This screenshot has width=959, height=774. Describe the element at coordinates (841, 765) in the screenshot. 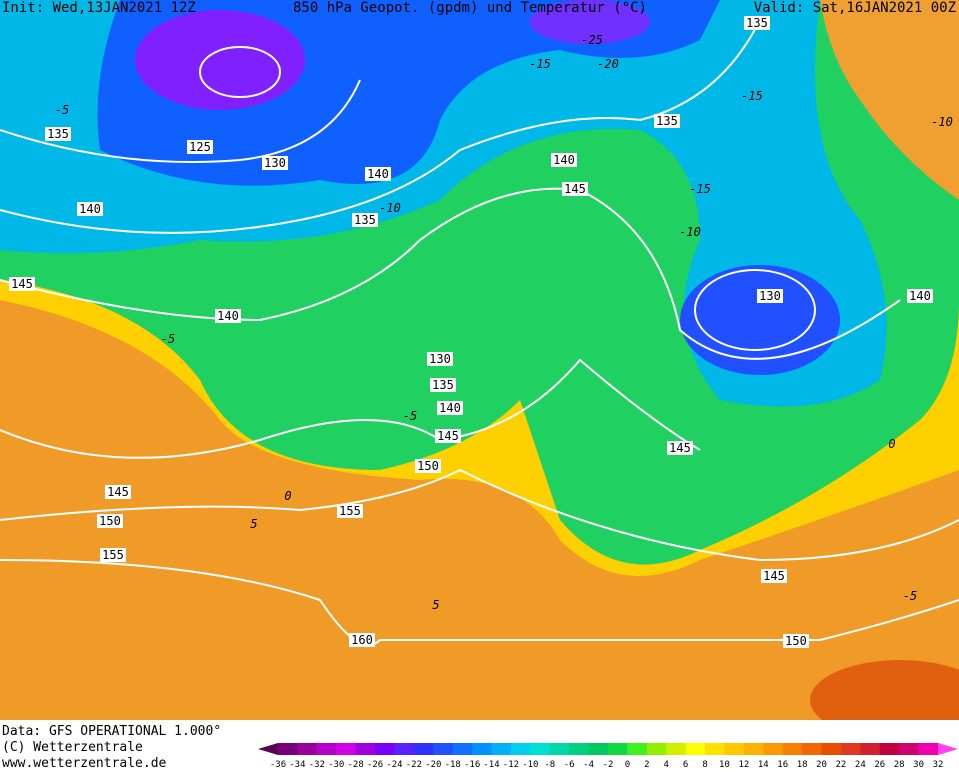

I see `colorbar-label: 22` at that location.